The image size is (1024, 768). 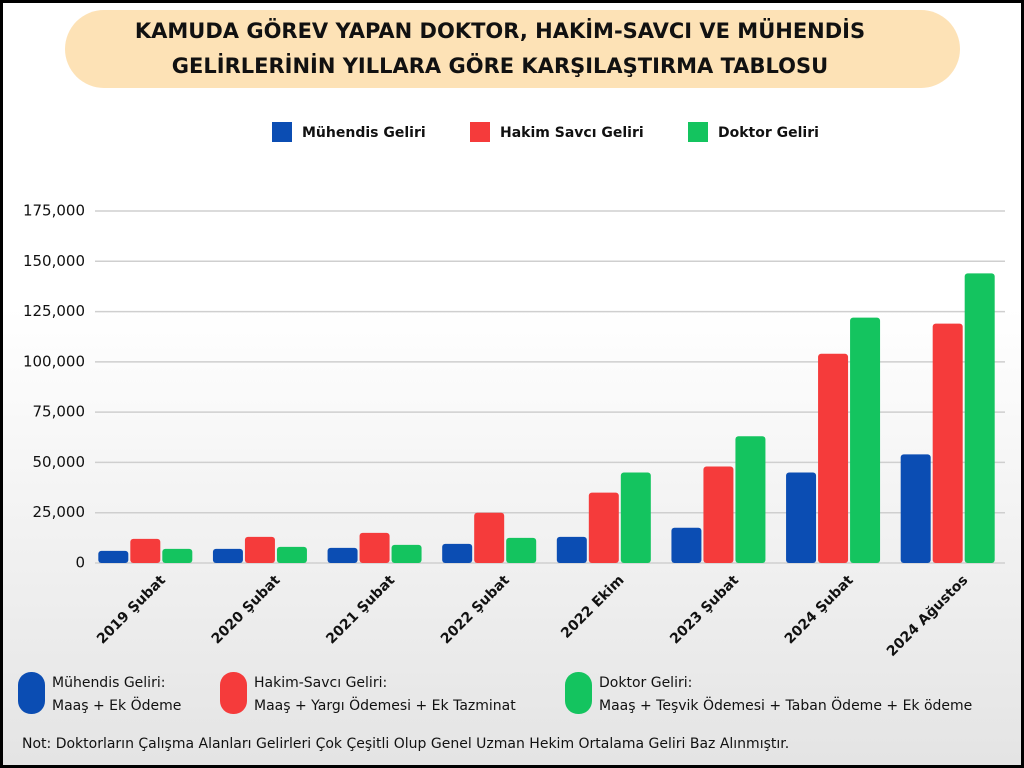 I want to click on legend-label: Mühendis Geliri, so click(x=364, y=133).